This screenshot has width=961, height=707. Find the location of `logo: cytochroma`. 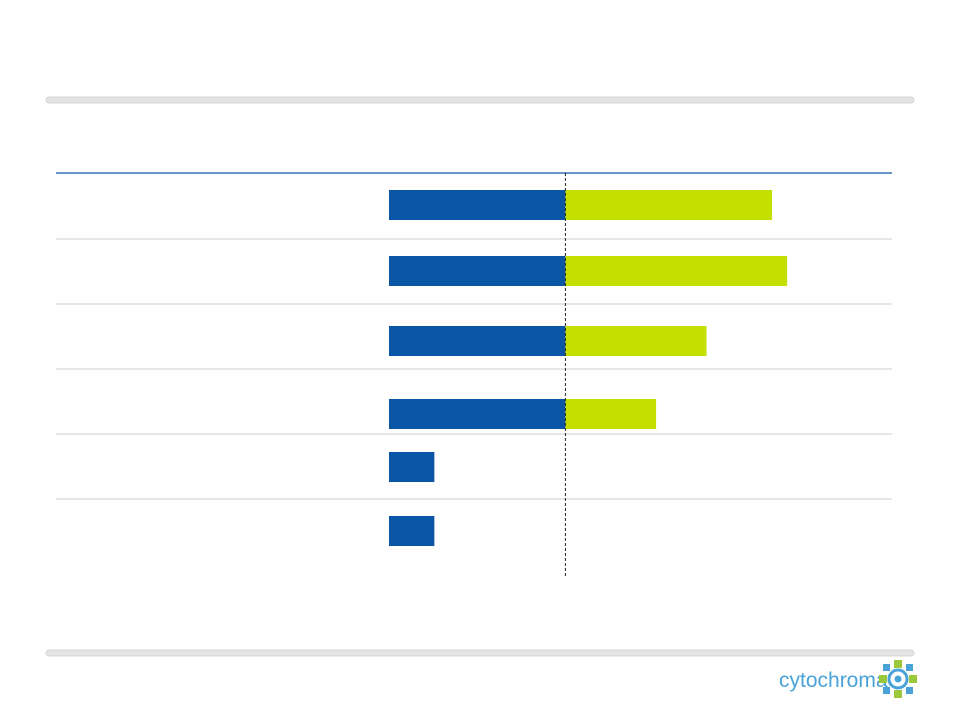

logo: cytochroma is located at coordinates (848, 679).